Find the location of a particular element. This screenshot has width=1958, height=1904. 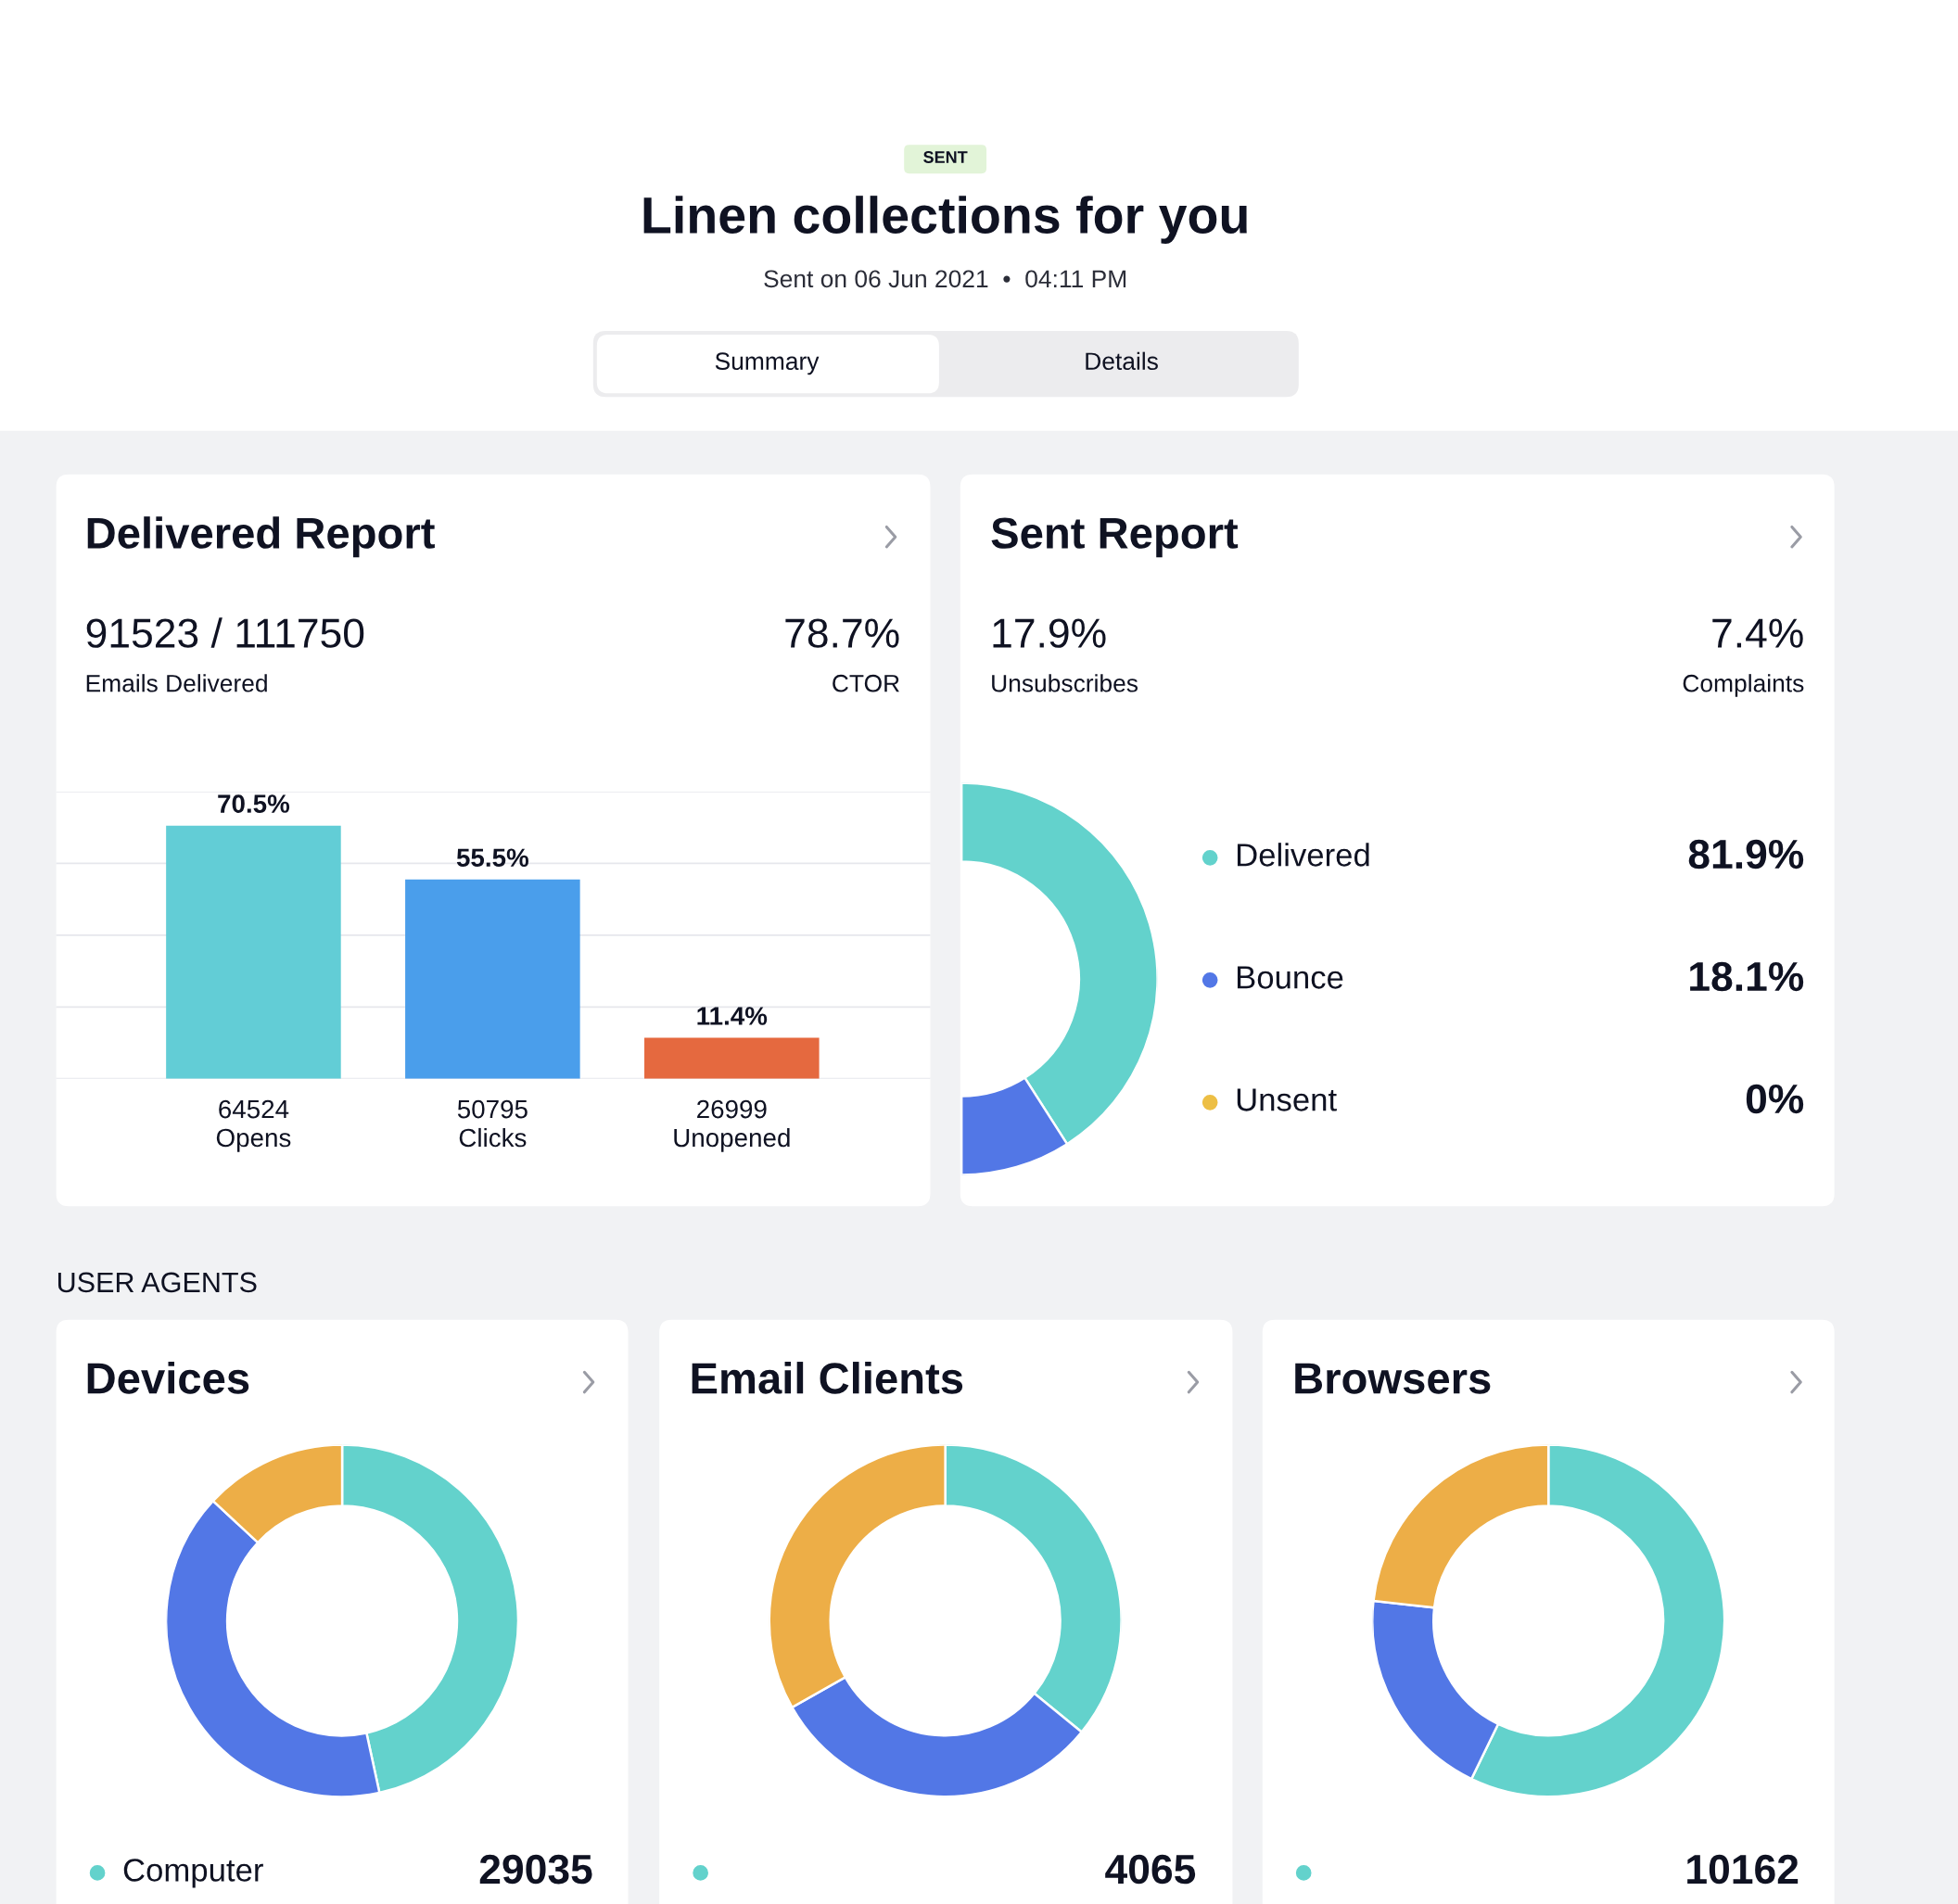

x-tick-label: 26999 Unopened is located at coordinates (732, 1125).